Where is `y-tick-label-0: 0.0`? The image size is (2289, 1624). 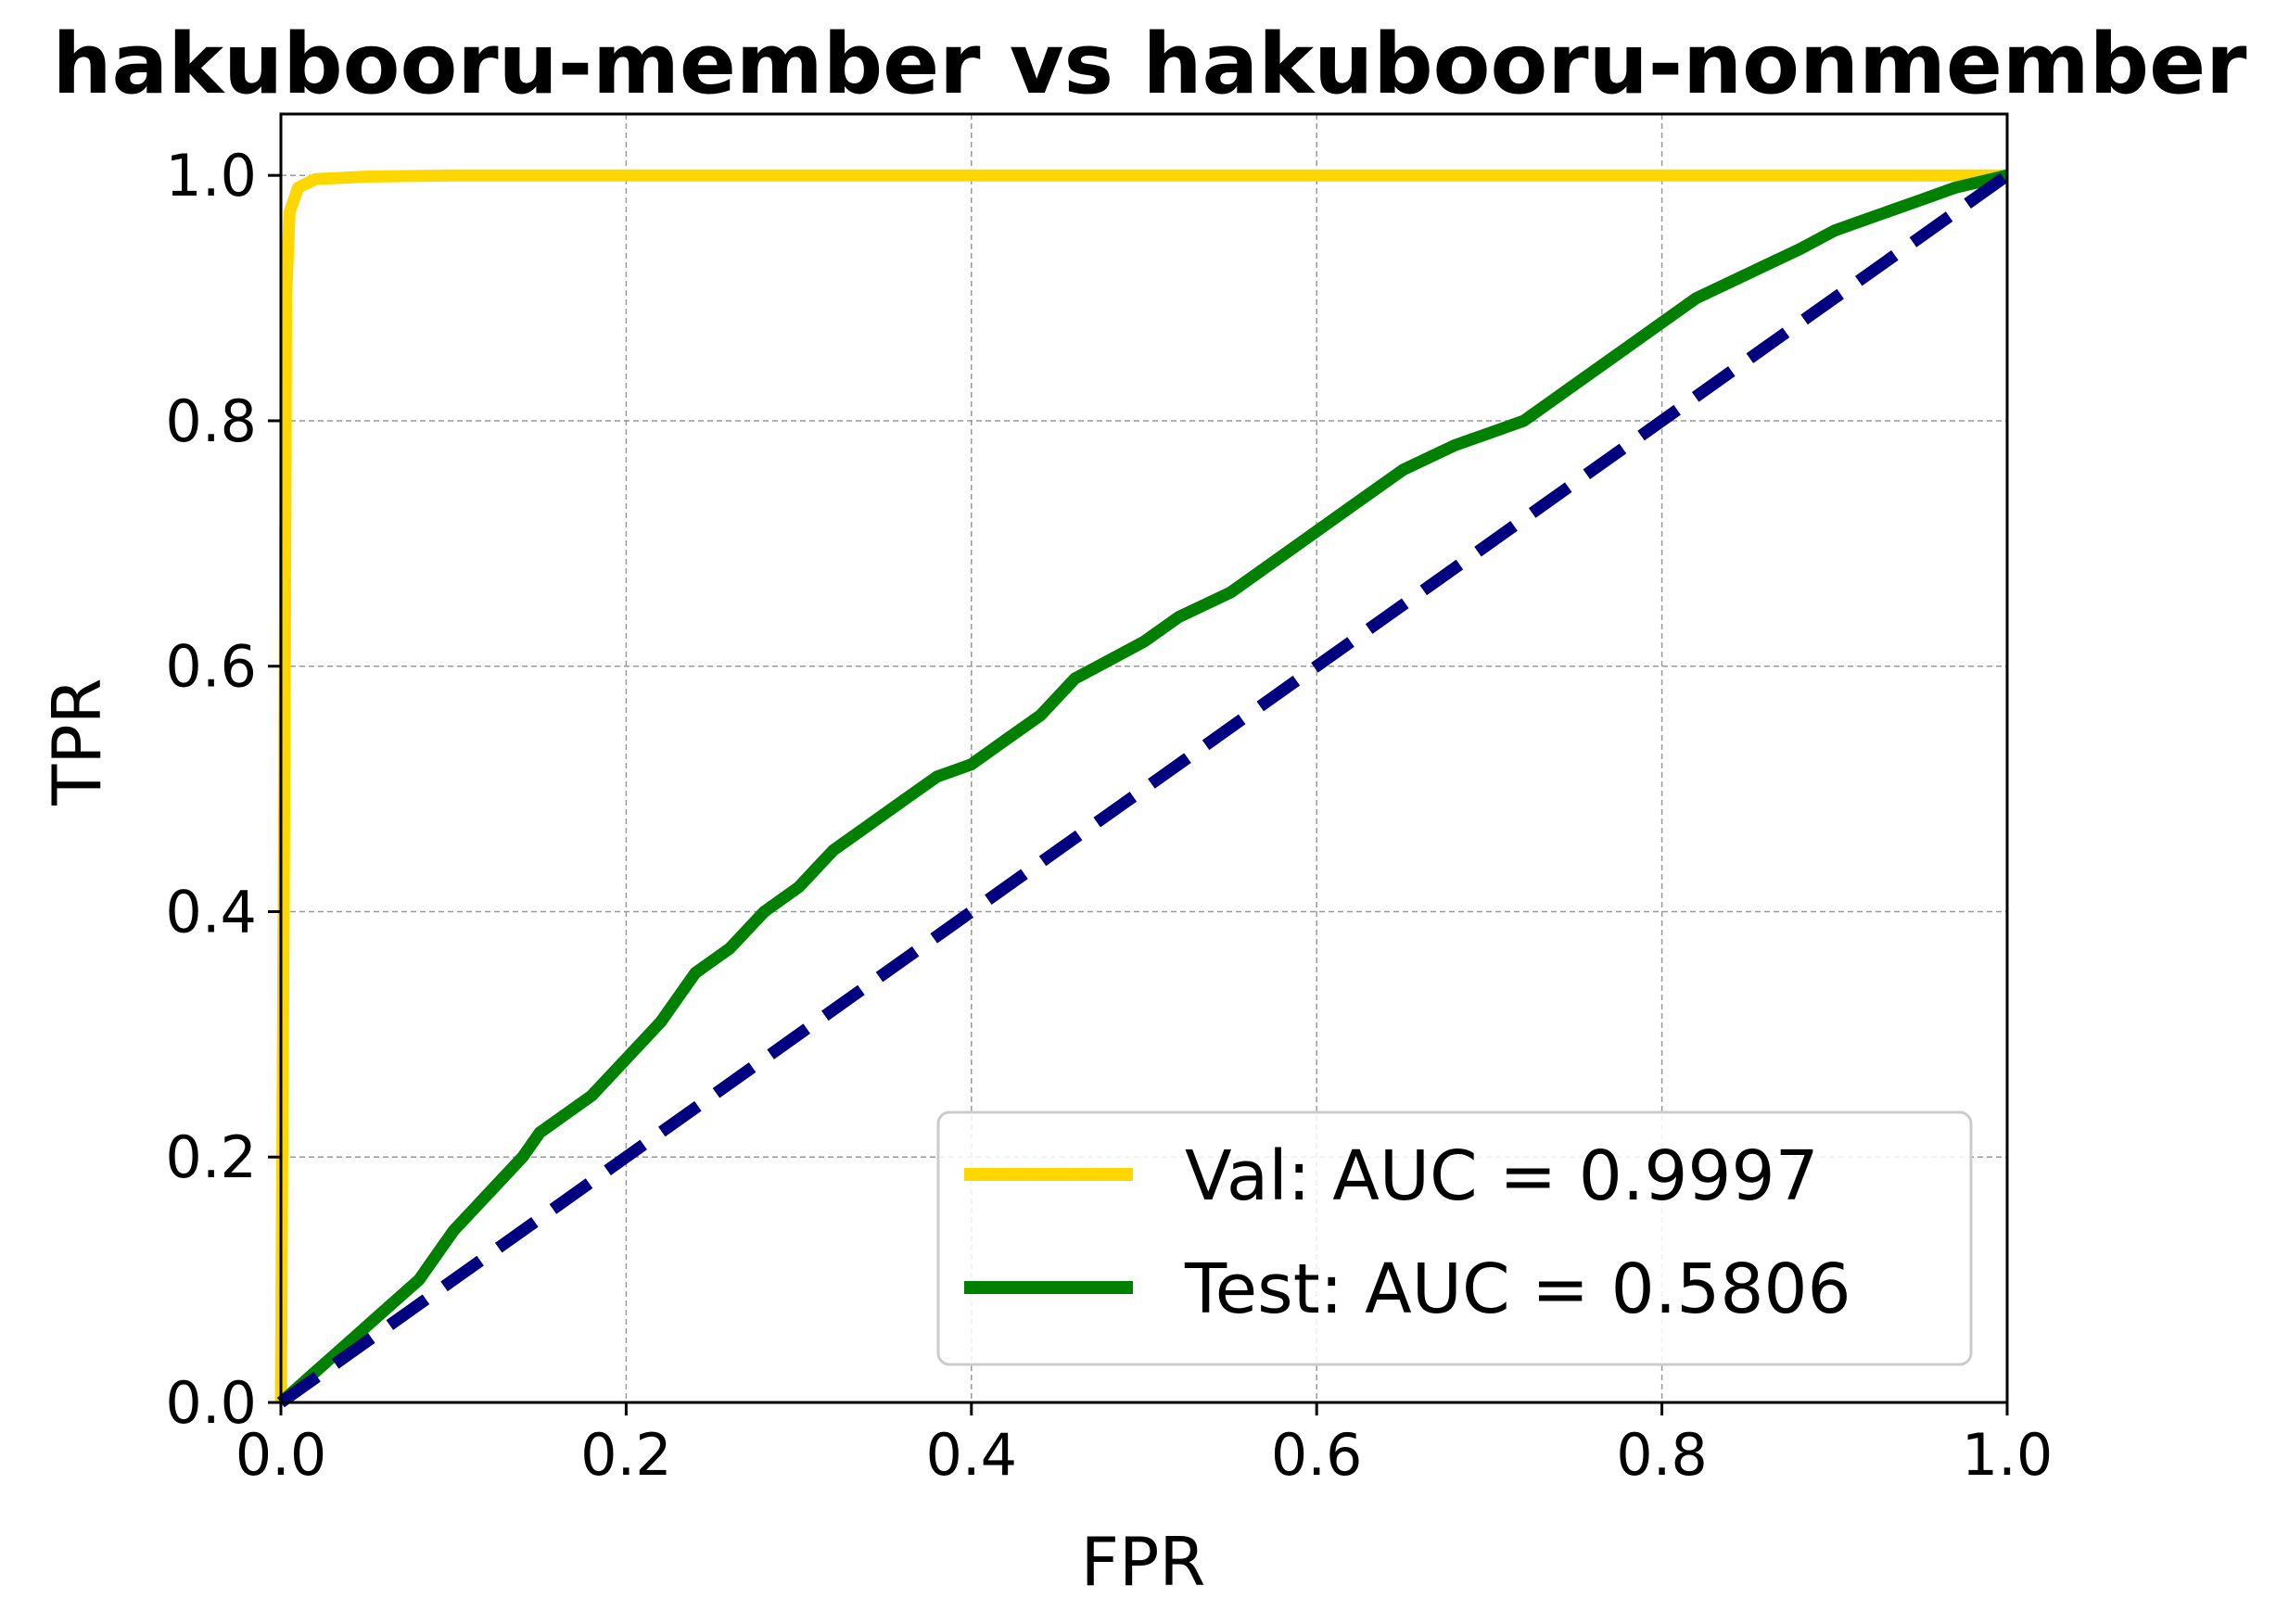 y-tick-label-0: 0.0 is located at coordinates (211, 1403).